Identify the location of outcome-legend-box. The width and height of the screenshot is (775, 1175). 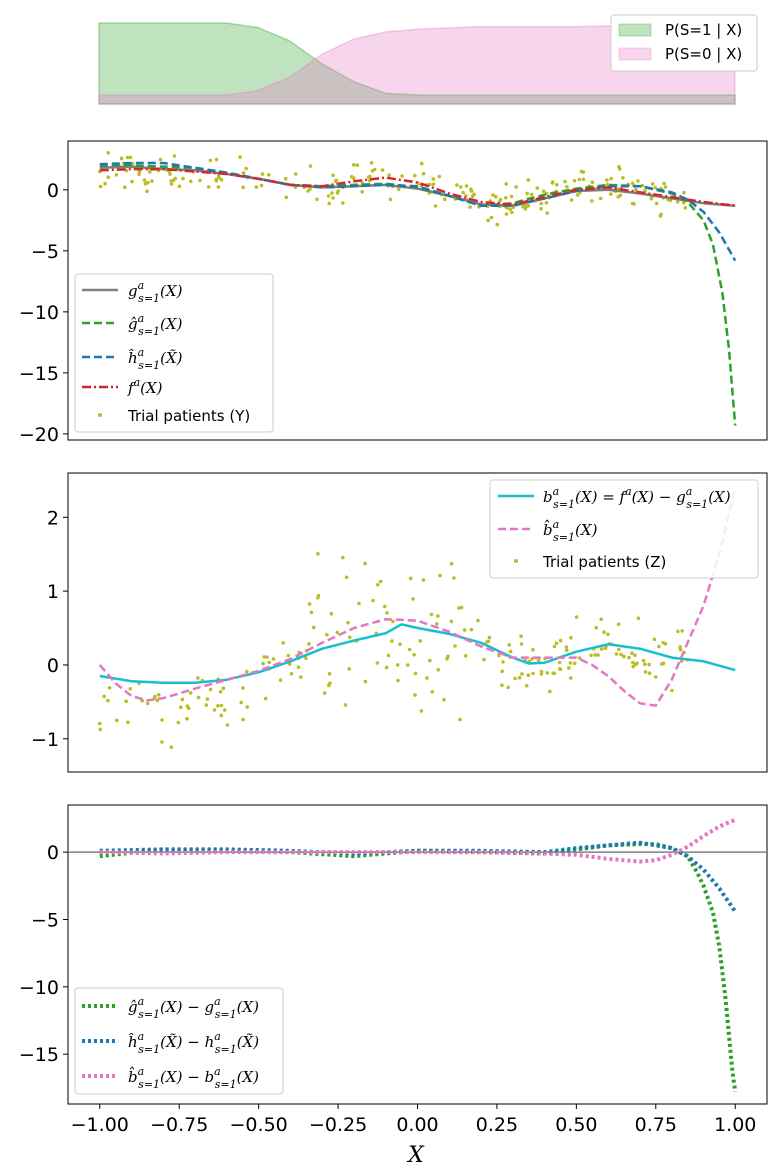
(174, 353).